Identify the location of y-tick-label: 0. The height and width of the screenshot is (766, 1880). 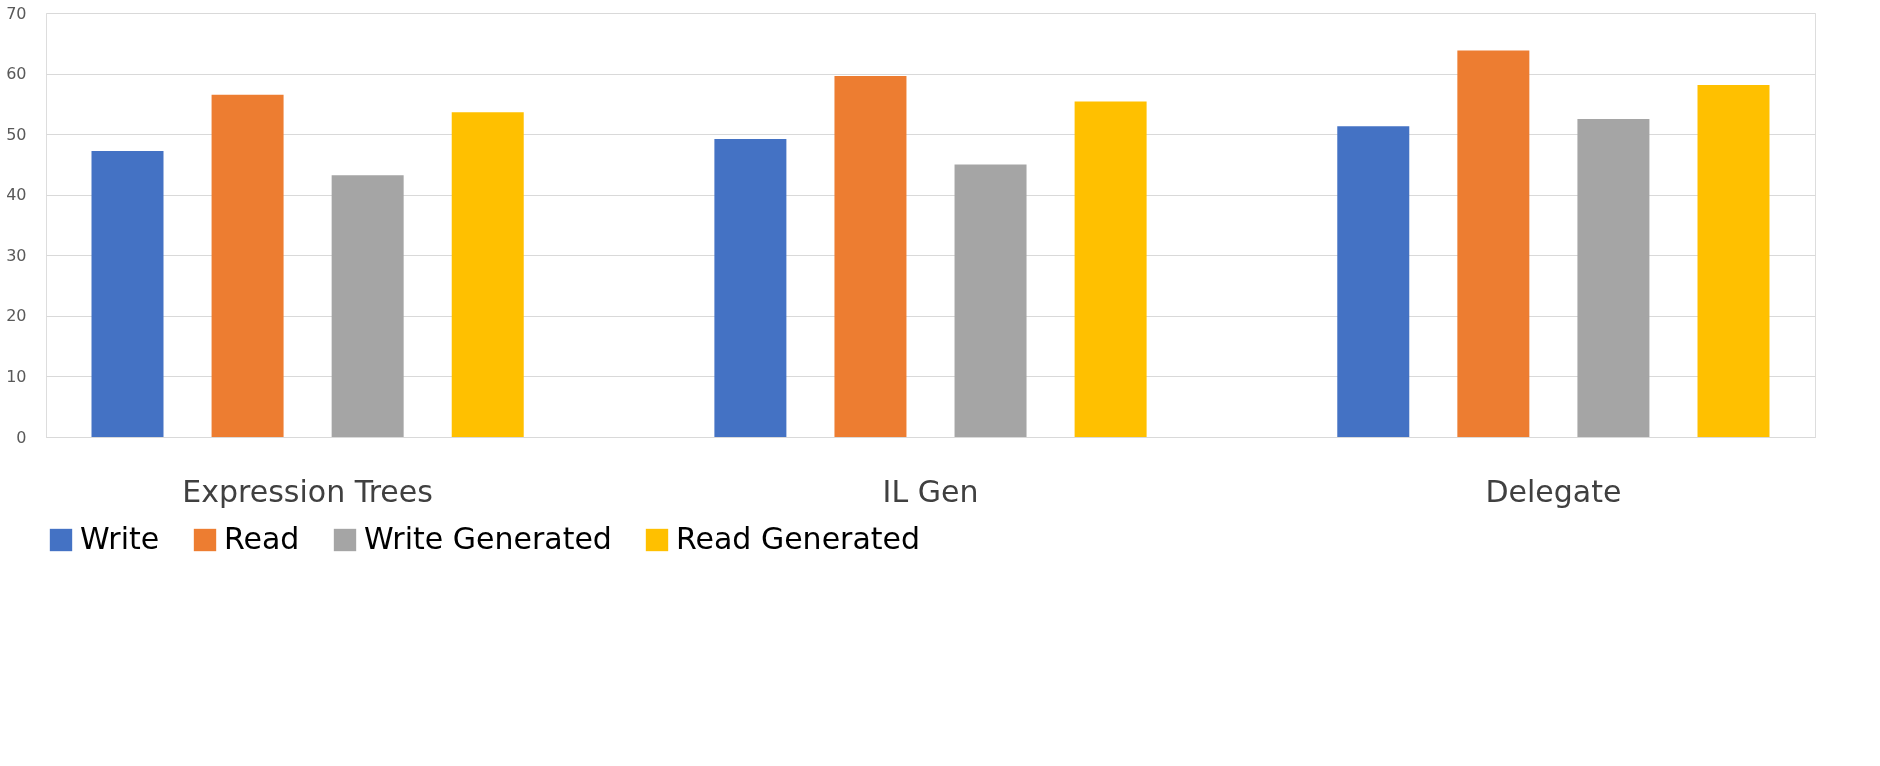
(21, 437).